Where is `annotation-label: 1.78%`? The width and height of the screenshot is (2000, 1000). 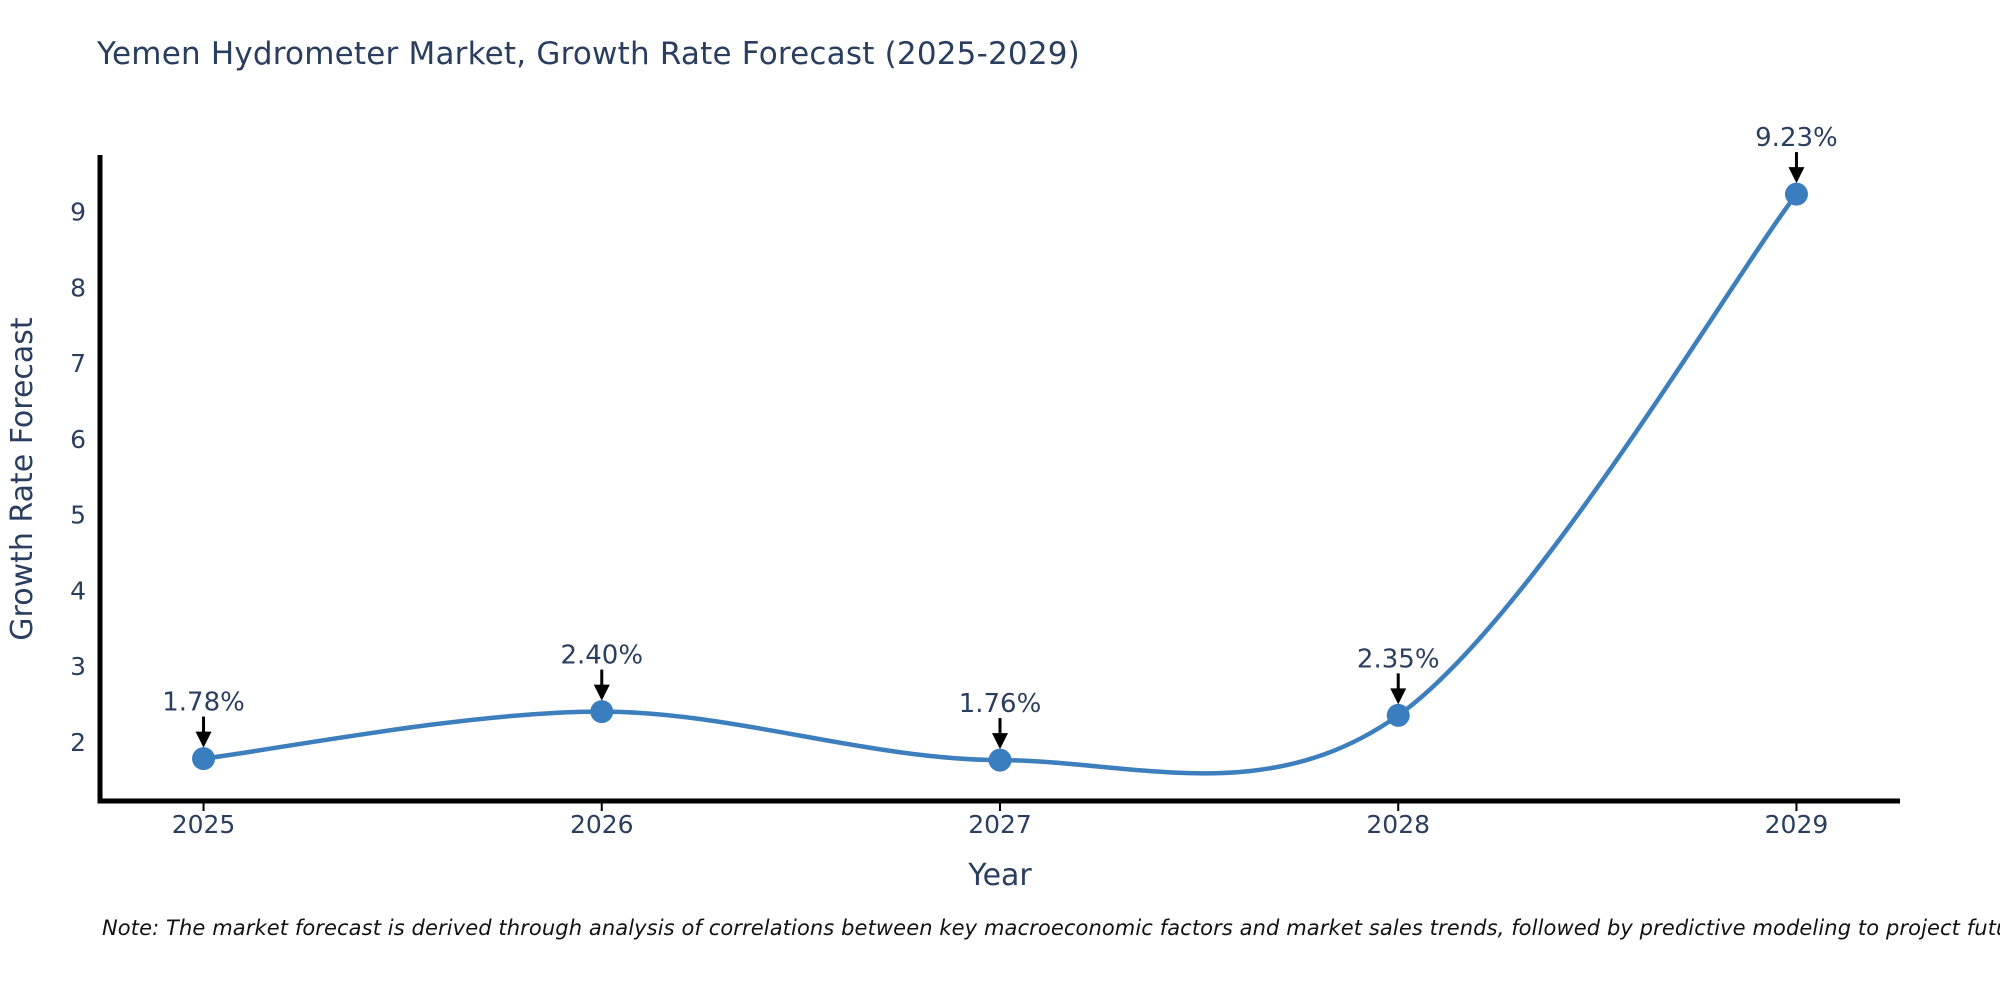
annotation-label: 1.78% is located at coordinates (203, 703).